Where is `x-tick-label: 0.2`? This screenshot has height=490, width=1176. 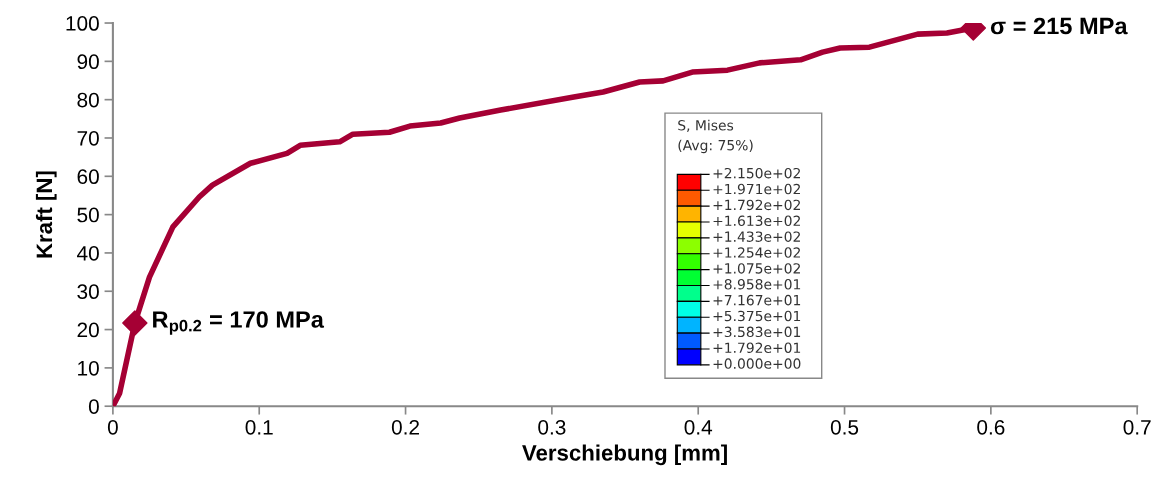
x-tick-label: 0.2 is located at coordinates (405, 427).